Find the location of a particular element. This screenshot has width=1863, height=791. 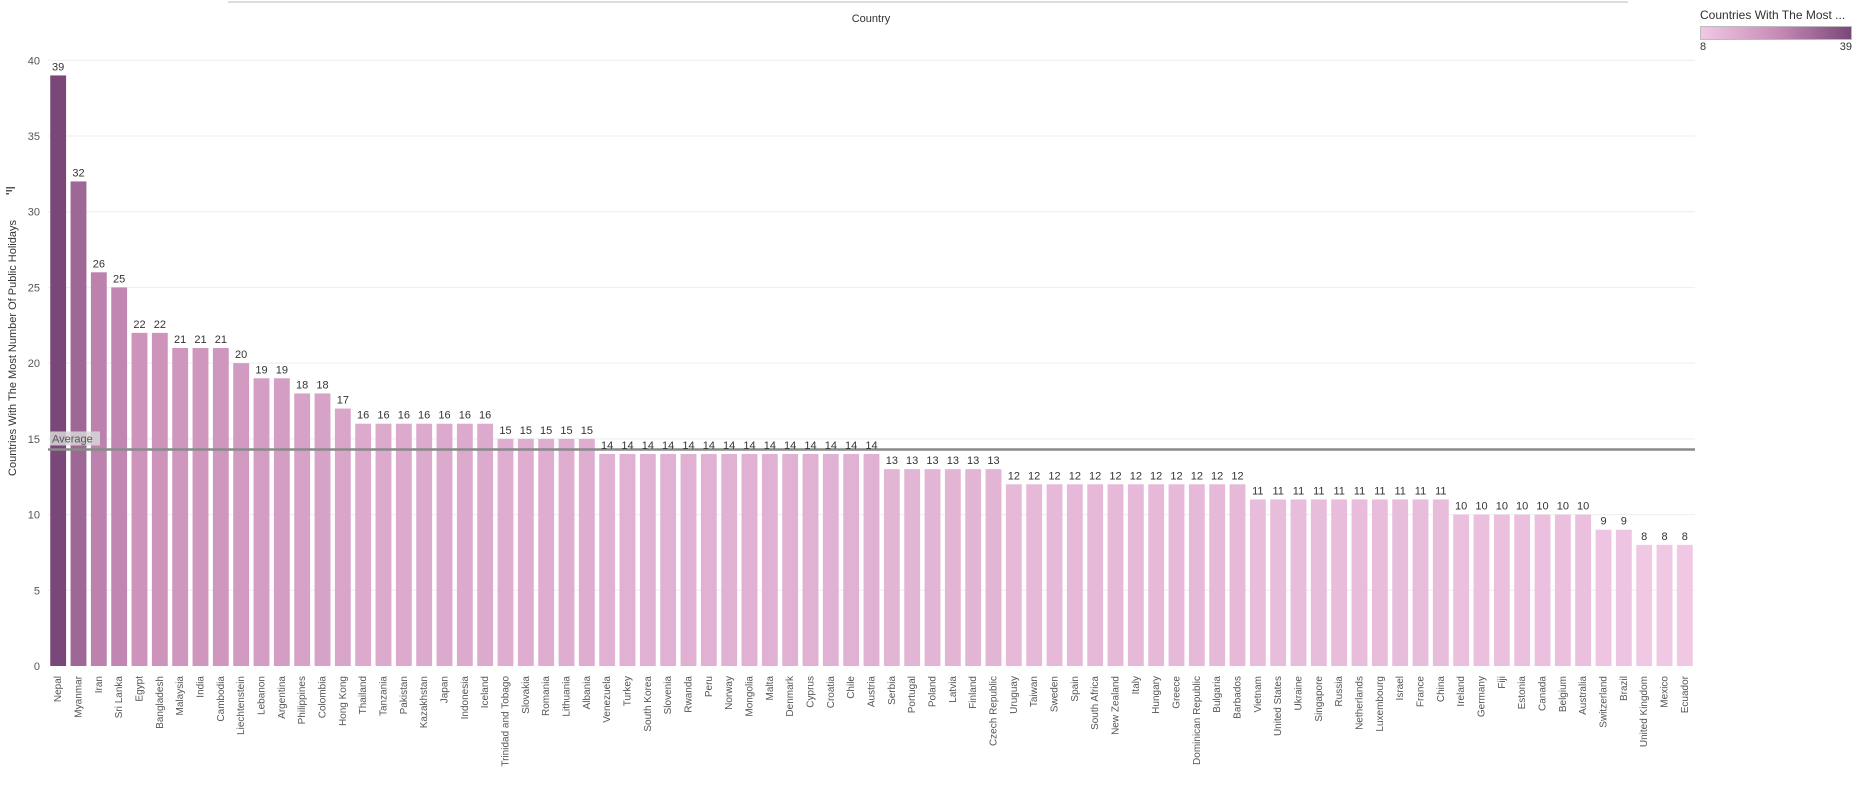

y-tick-label: 40 is located at coordinates (34, 61).